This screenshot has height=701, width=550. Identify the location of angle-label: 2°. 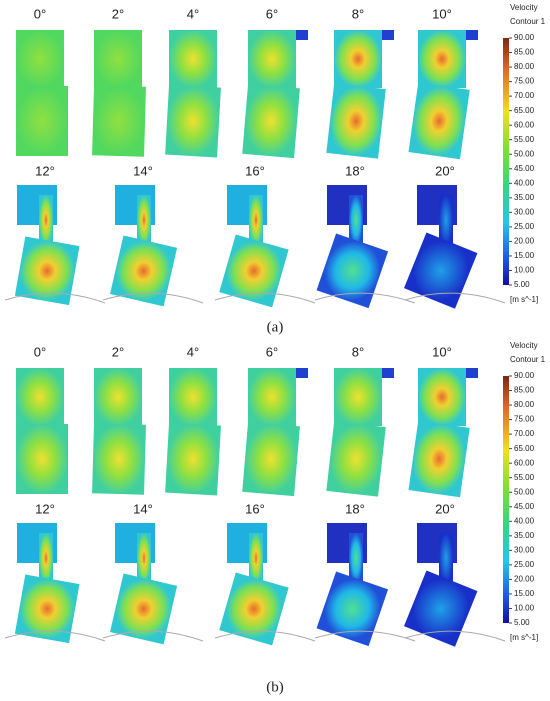
(118, 13).